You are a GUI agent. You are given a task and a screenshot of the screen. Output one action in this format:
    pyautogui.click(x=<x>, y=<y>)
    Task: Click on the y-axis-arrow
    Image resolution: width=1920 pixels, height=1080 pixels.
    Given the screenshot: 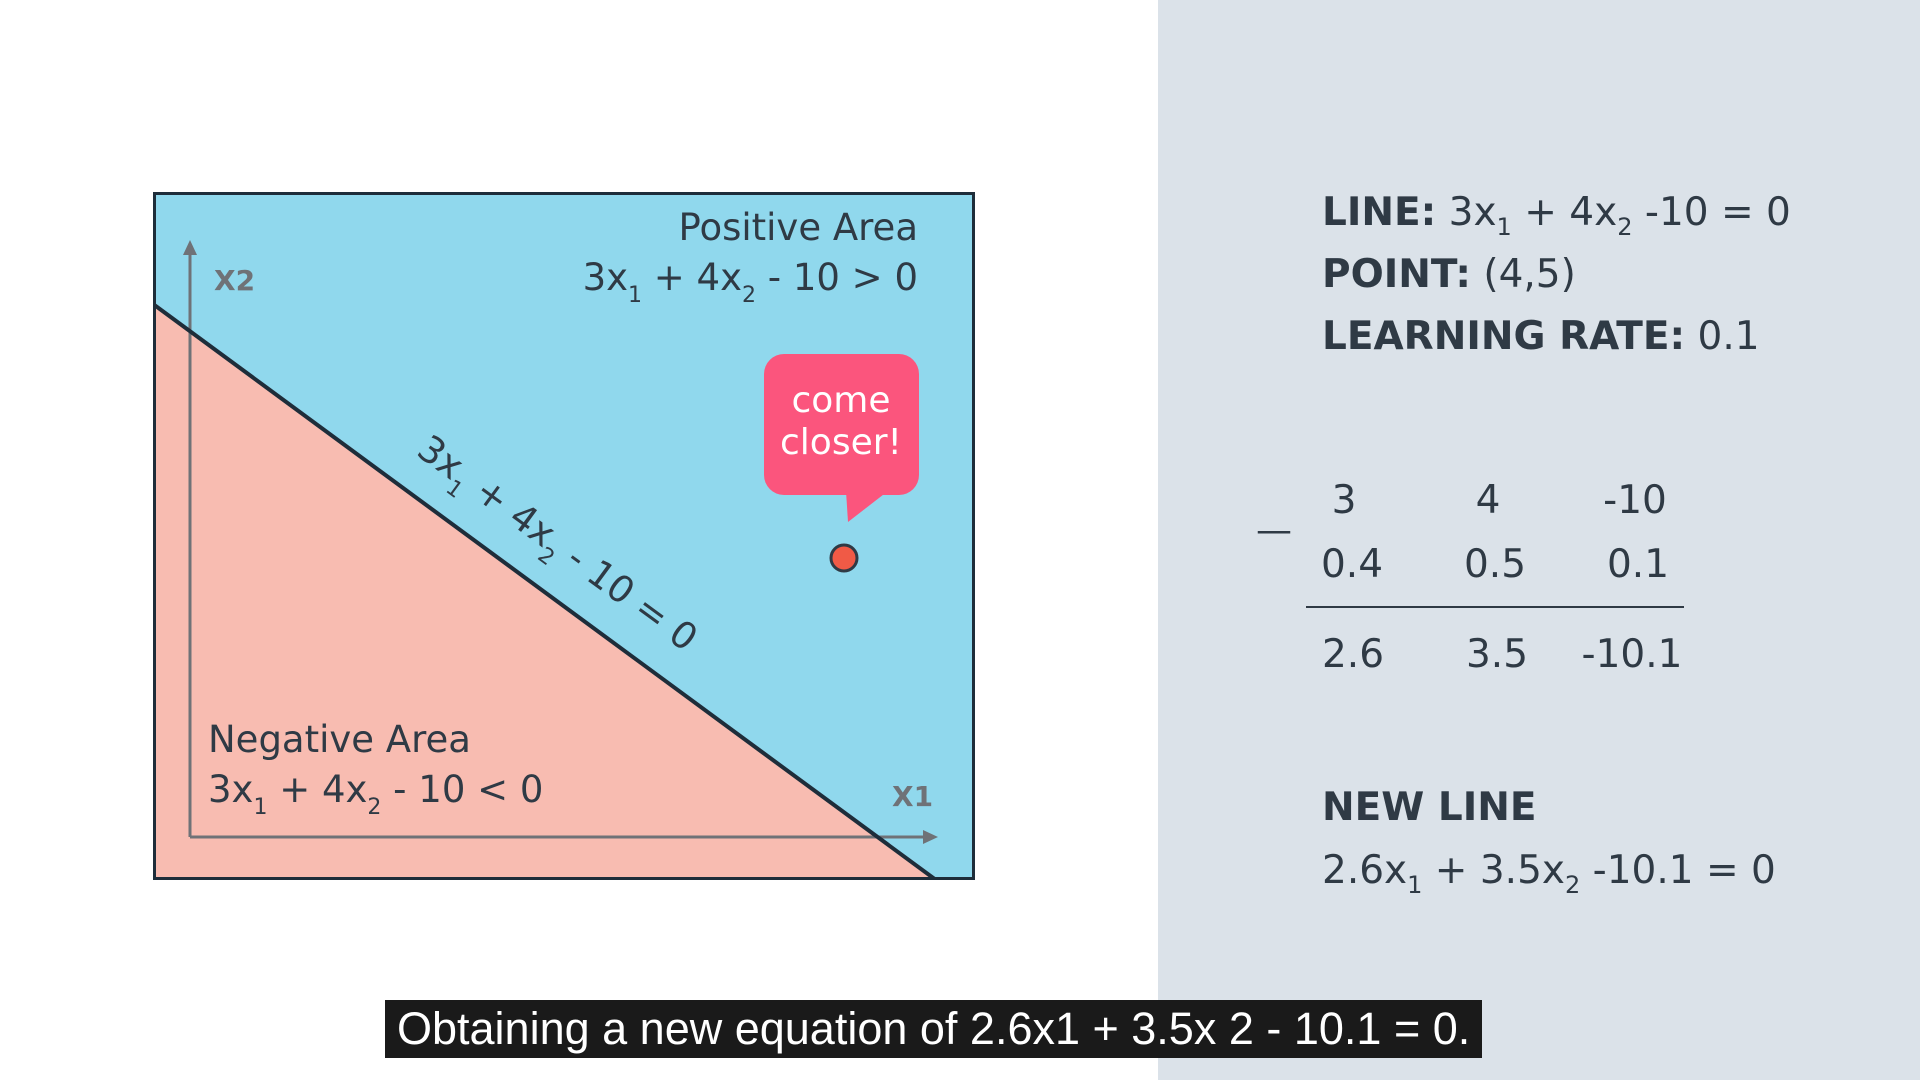 What is the action you would take?
    pyautogui.click(x=190, y=247)
    